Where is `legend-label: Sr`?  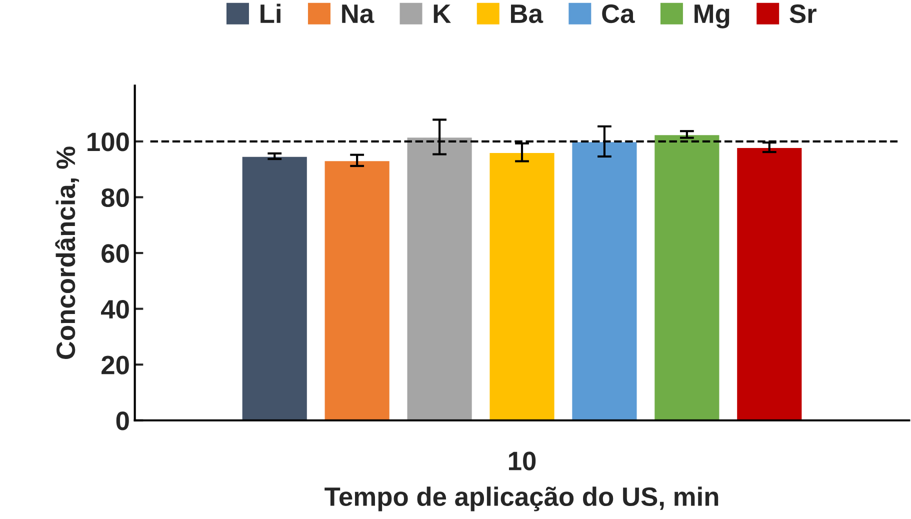 legend-label: Sr is located at coordinates (803, 14).